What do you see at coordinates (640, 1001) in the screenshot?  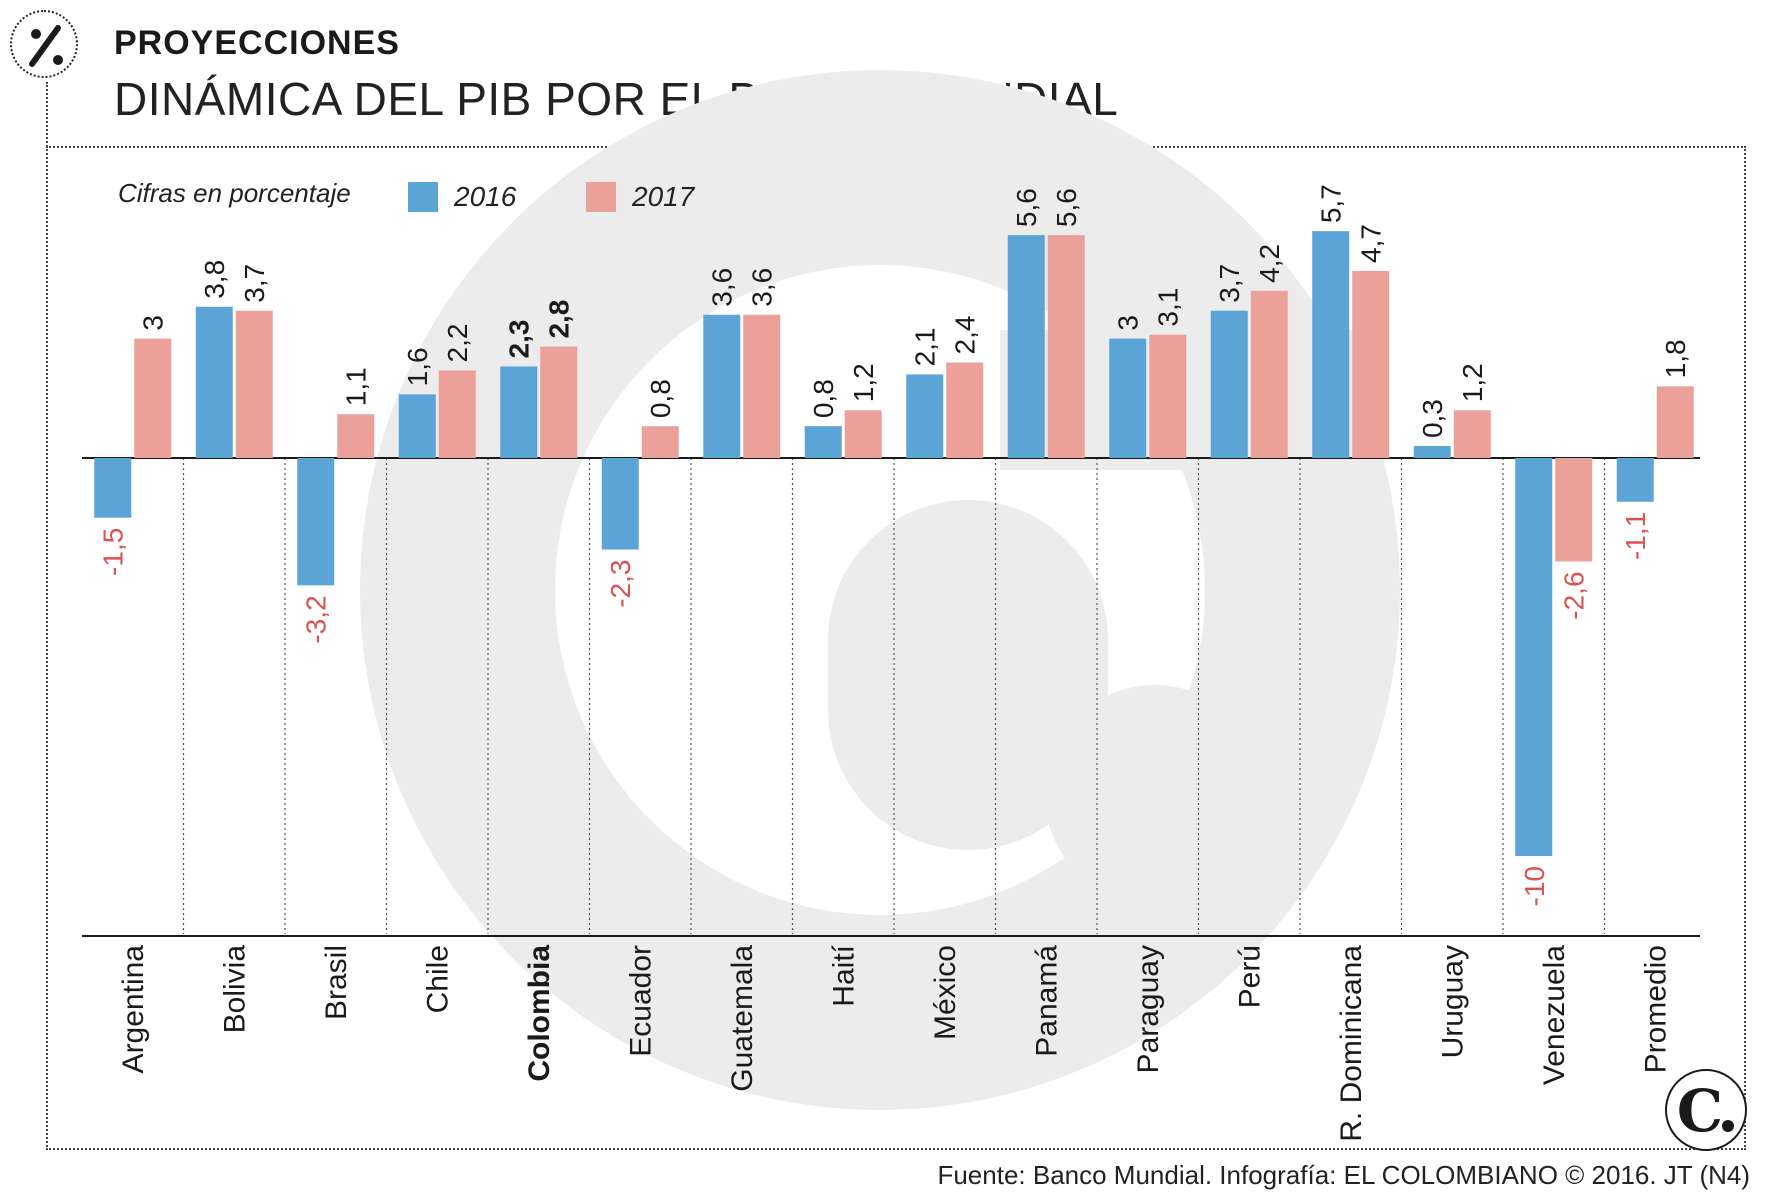 I see `category-label: Ecuador` at bounding box center [640, 1001].